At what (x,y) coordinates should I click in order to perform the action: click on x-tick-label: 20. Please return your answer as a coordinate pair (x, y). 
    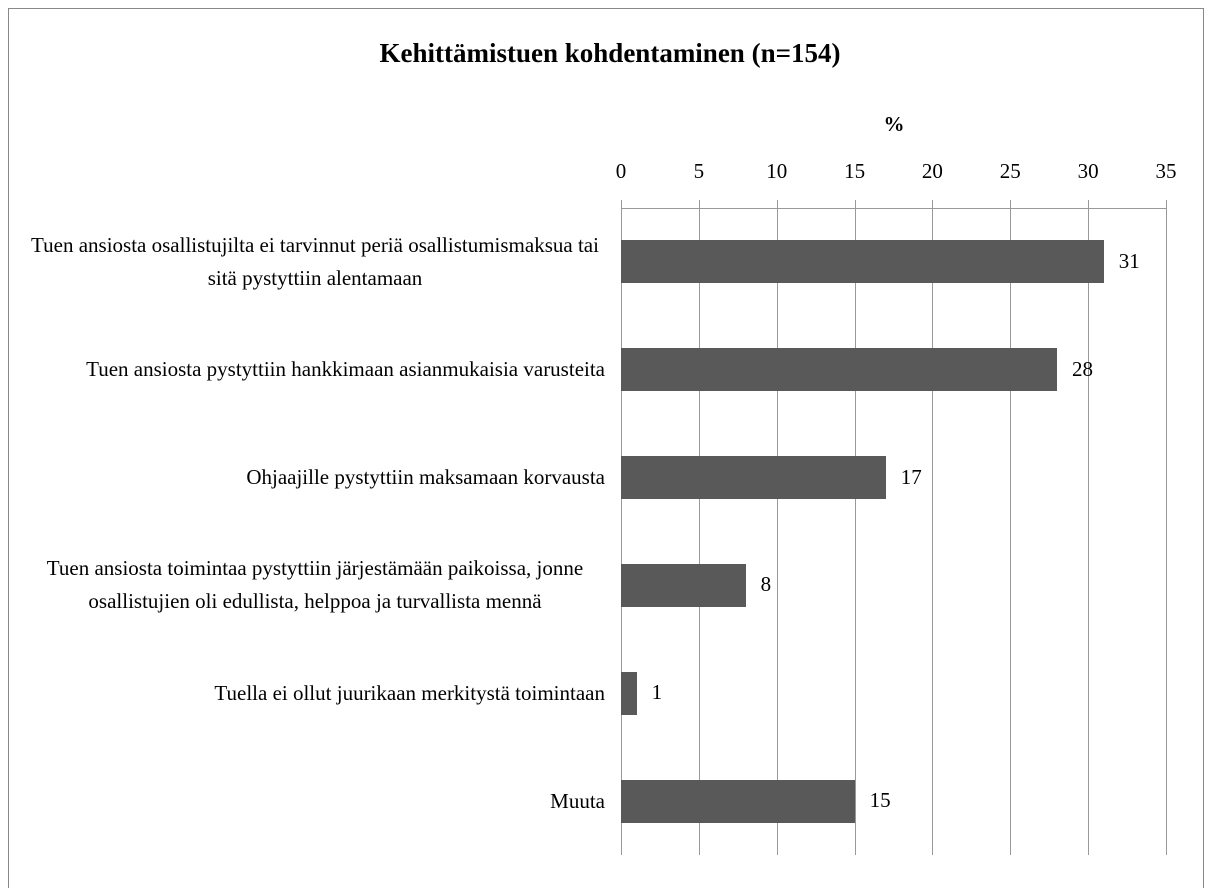
    Looking at the image, I should click on (932, 171).